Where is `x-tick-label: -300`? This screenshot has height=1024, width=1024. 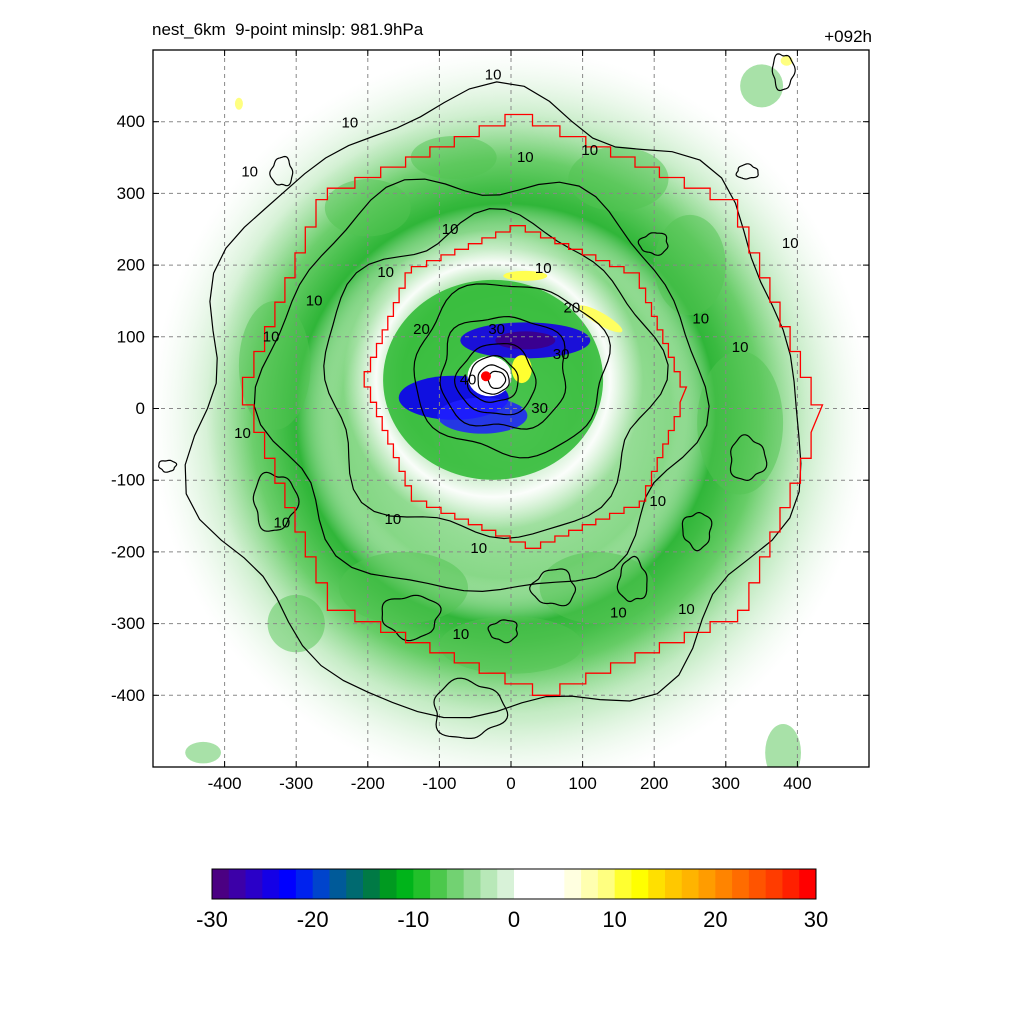
x-tick-label: -300 is located at coordinates (296, 783).